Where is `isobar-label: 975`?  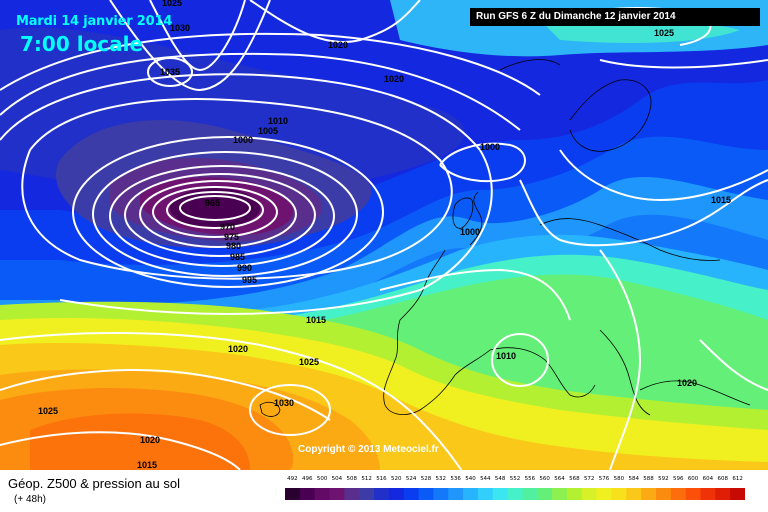
isobar-label: 975 is located at coordinates (231, 237).